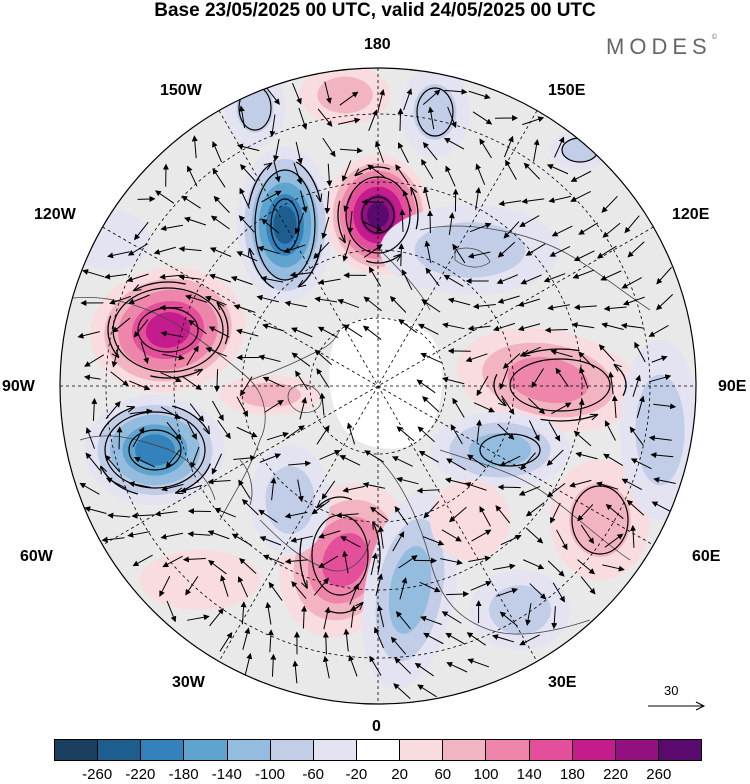 Image resolution: width=750 pixels, height=784 pixels. Describe the element at coordinates (529, 774) in the screenshot. I see `colorbar-tick-label: 140` at that location.